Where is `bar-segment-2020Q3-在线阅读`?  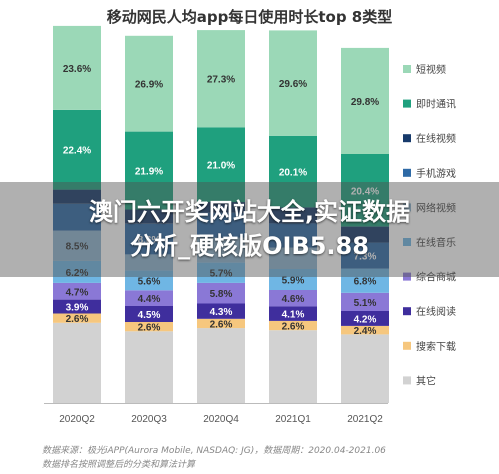 bar-segment-2020Q3-在线阅读 is located at coordinates (149, 314).